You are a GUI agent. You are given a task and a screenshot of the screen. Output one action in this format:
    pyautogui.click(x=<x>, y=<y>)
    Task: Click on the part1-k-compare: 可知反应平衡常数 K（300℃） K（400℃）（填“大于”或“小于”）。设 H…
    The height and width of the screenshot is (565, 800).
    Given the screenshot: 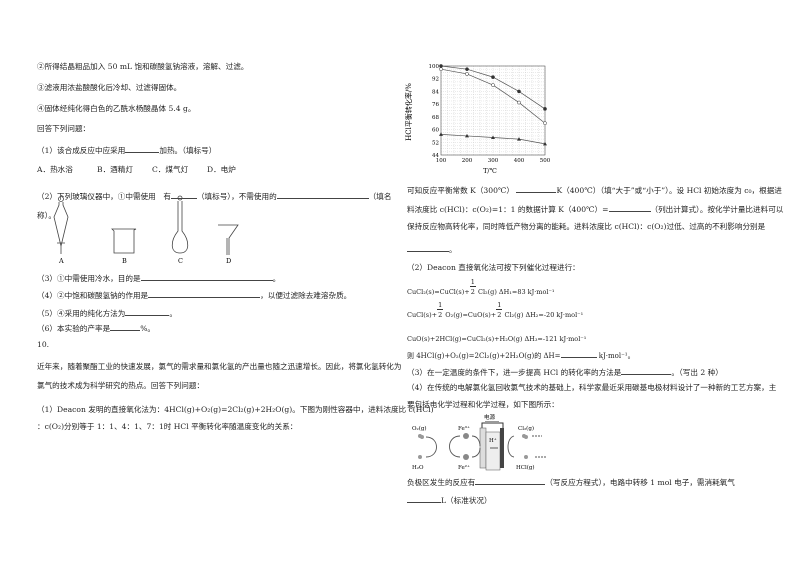 What is the action you would take?
    pyautogui.click(x=594, y=190)
    